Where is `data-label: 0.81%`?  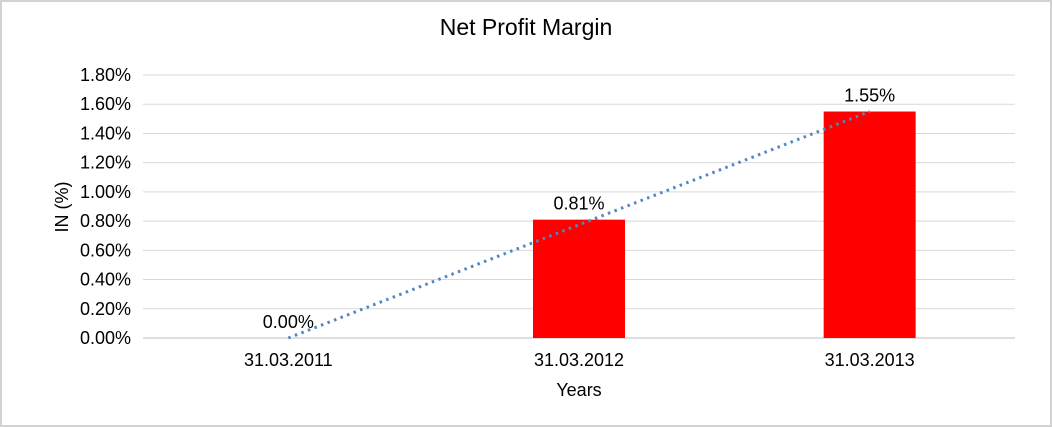 data-label: 0.81% is located at coordinates (578, 204).